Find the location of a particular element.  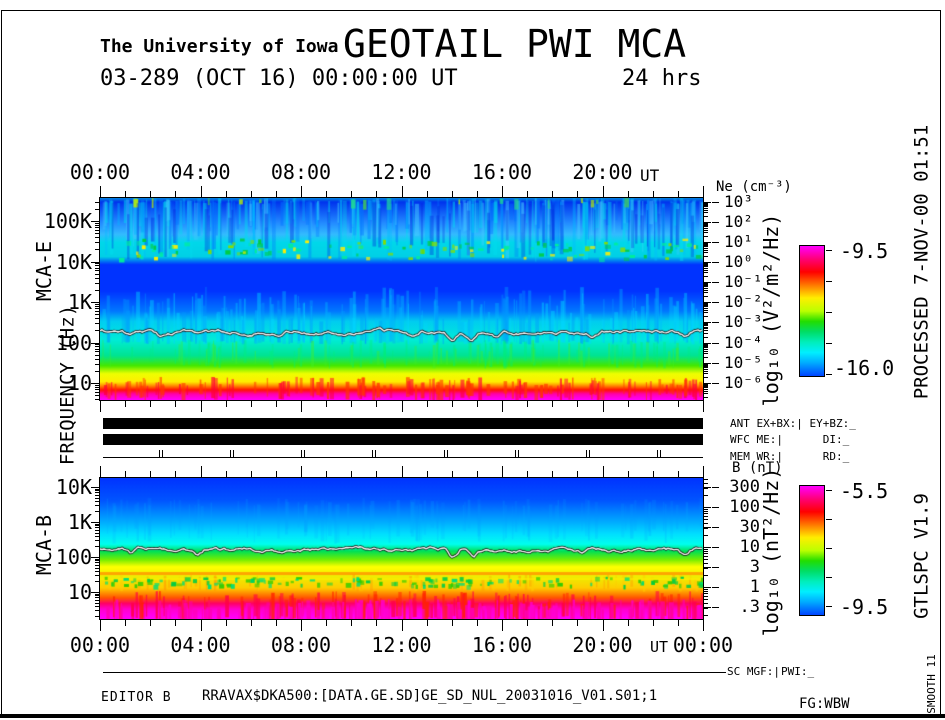

fg-label: FG:WBW is located at coordinates (824, 704).